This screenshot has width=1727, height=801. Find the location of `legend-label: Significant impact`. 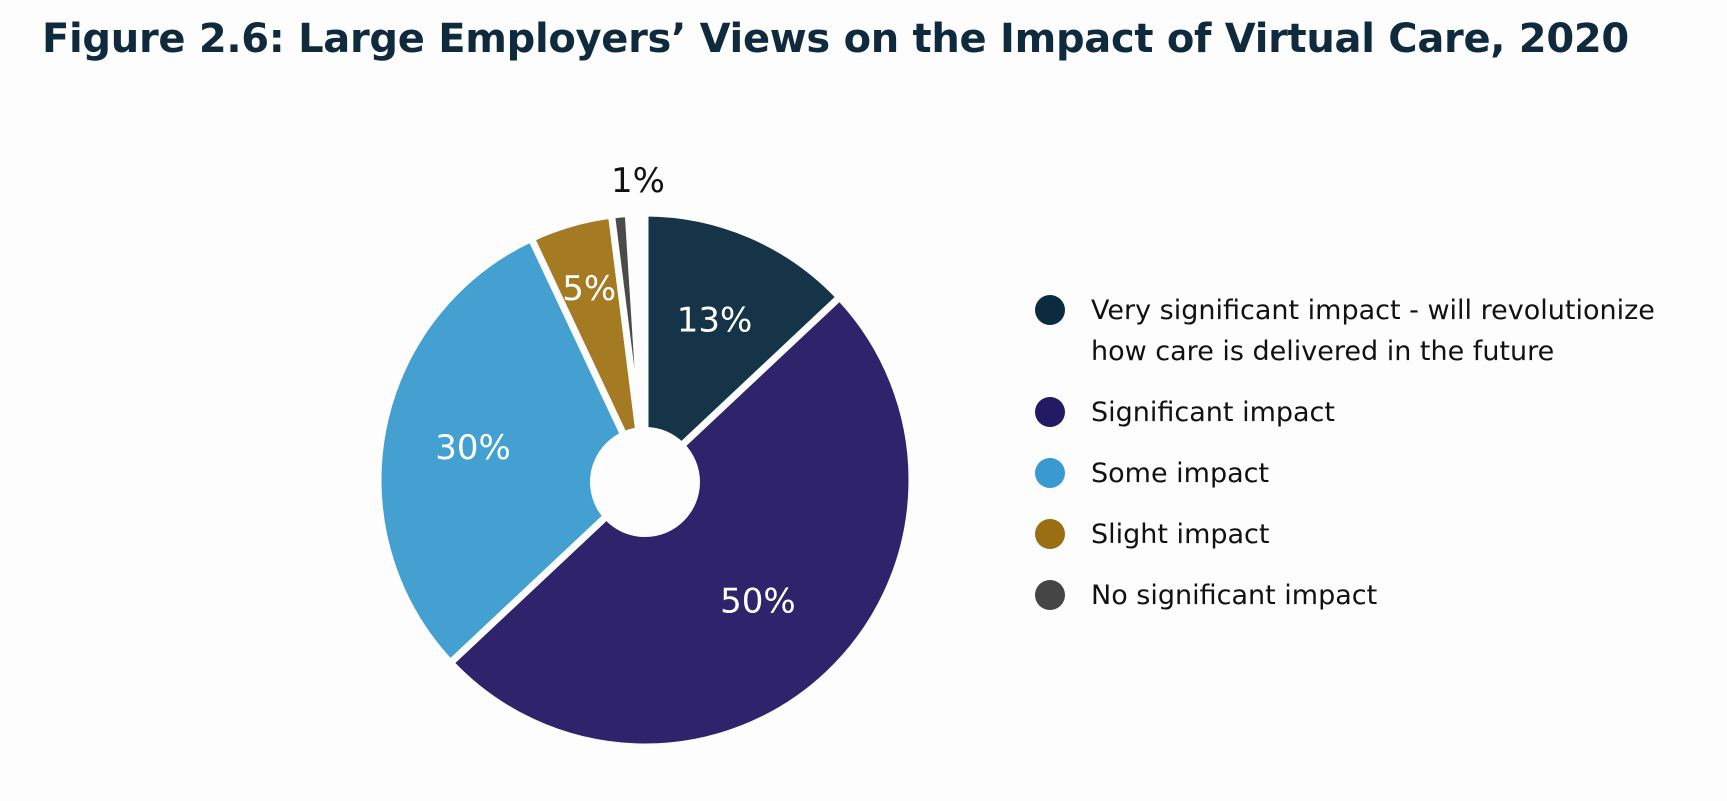

legend-label: Significant impact is located at coordinates (1213, 412).